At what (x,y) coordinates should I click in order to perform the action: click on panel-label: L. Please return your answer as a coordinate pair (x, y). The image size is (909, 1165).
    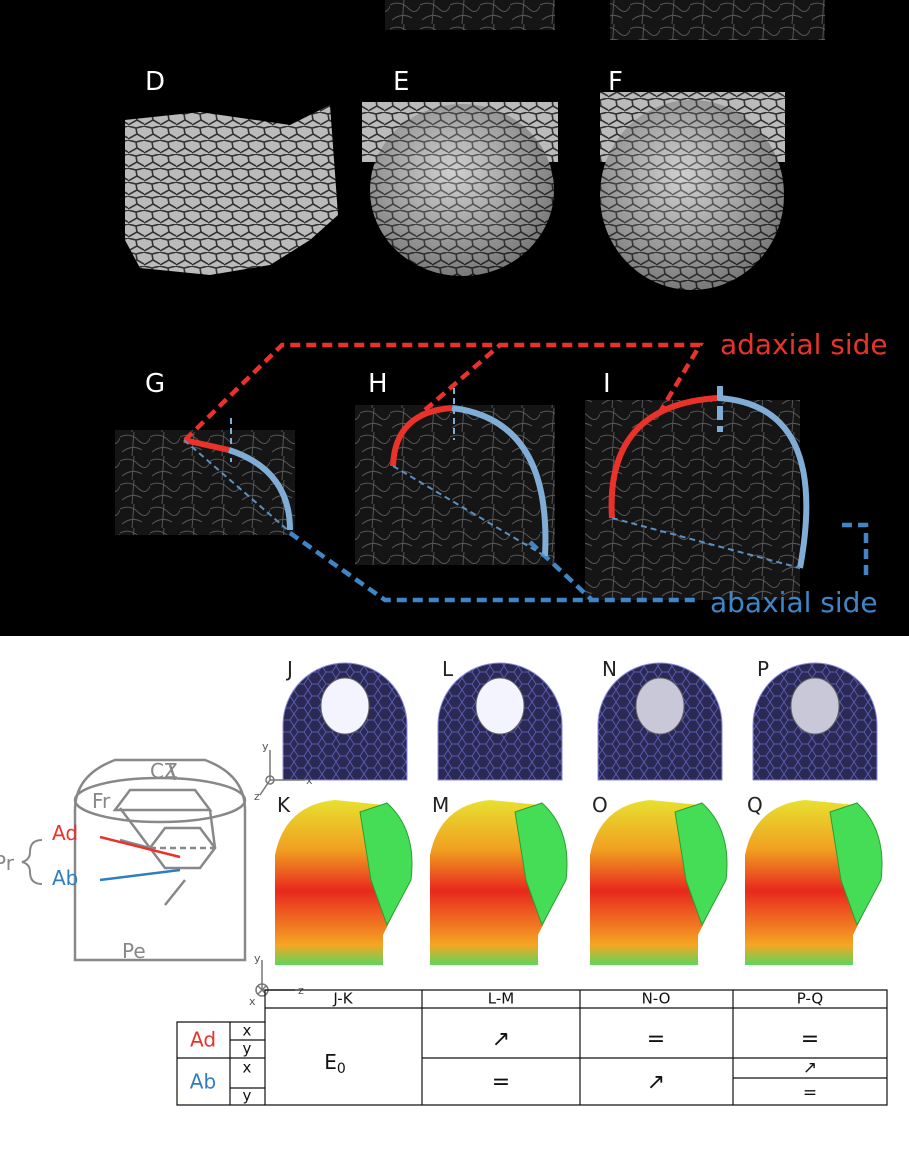
    Looking at the image, I should click on (448, 669).